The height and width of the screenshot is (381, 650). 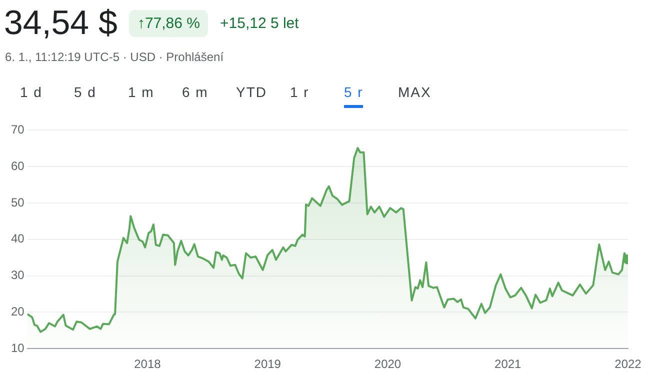 I want to click on x-tick-label: 2022, so click(x=628, y=364).